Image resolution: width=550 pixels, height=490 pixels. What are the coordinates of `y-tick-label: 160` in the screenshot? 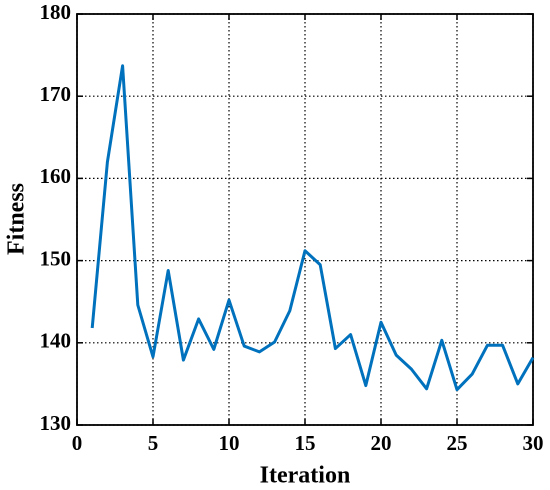 It's located at (56, 176).